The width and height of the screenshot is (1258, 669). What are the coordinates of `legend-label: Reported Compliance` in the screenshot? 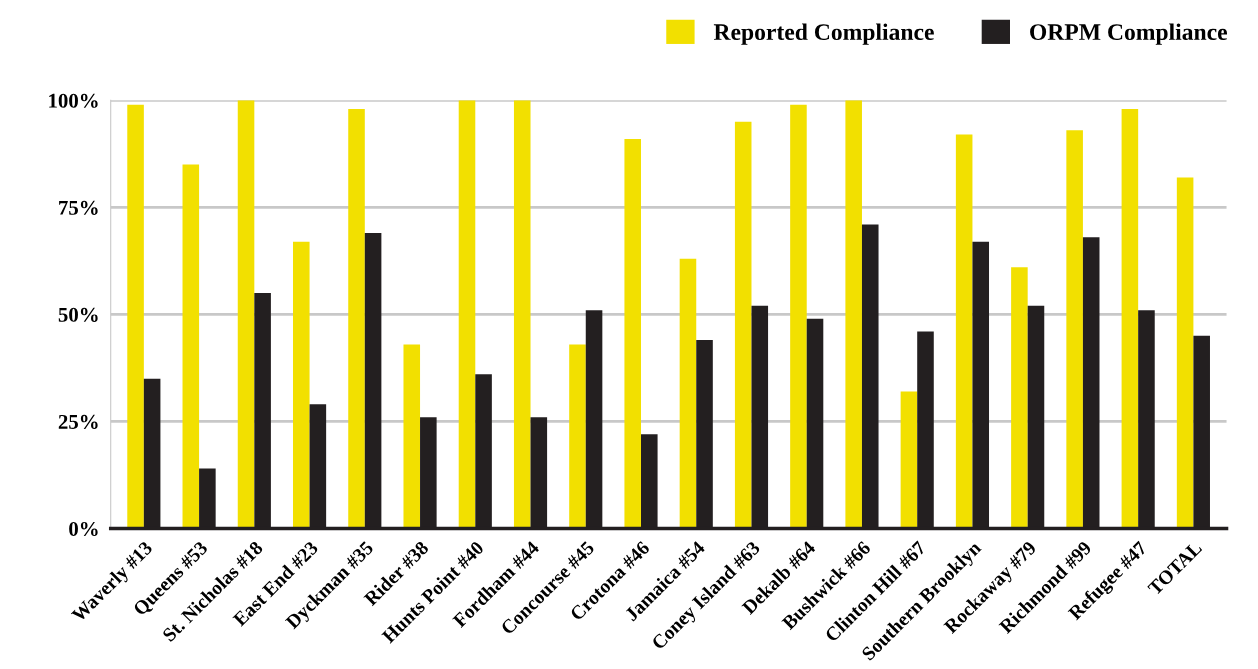 It's located at (823, 34).